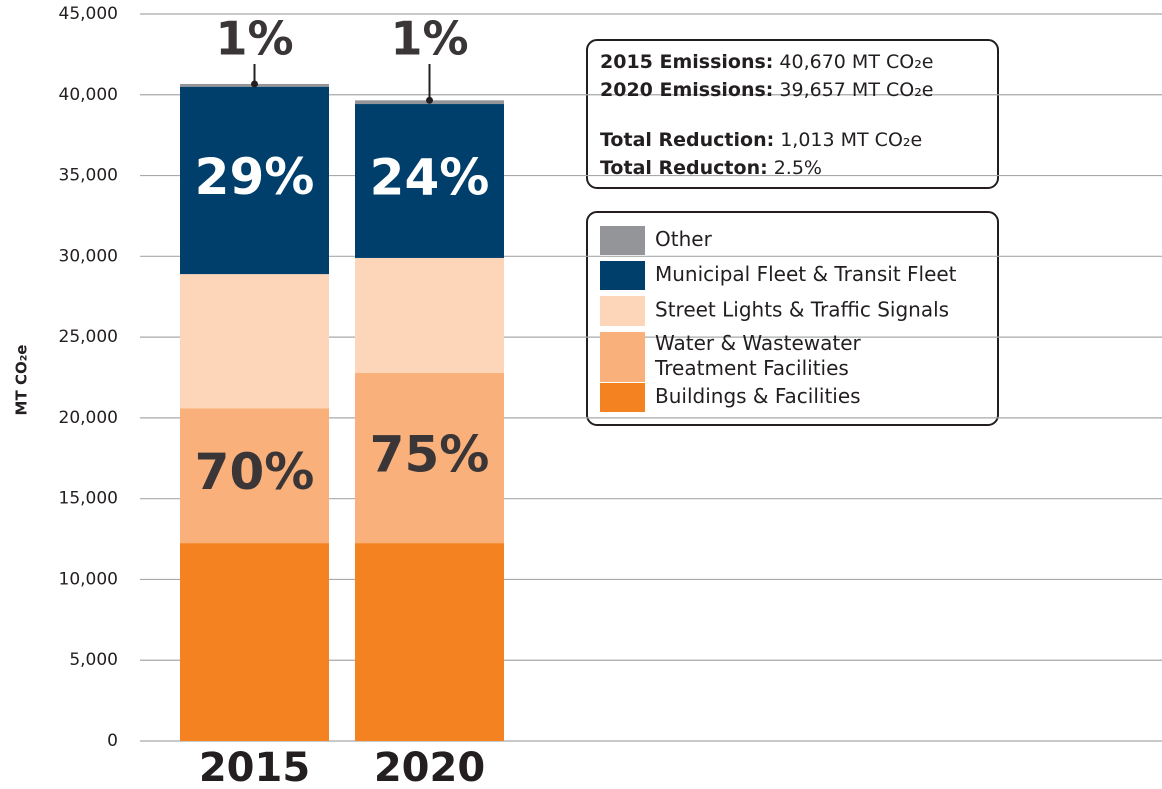 The image size is (1162, 789). Describe the element at coordinates (802, 310) in the screenshot. I see `legend-label: Street Lights & Traffic Signals` at that location.